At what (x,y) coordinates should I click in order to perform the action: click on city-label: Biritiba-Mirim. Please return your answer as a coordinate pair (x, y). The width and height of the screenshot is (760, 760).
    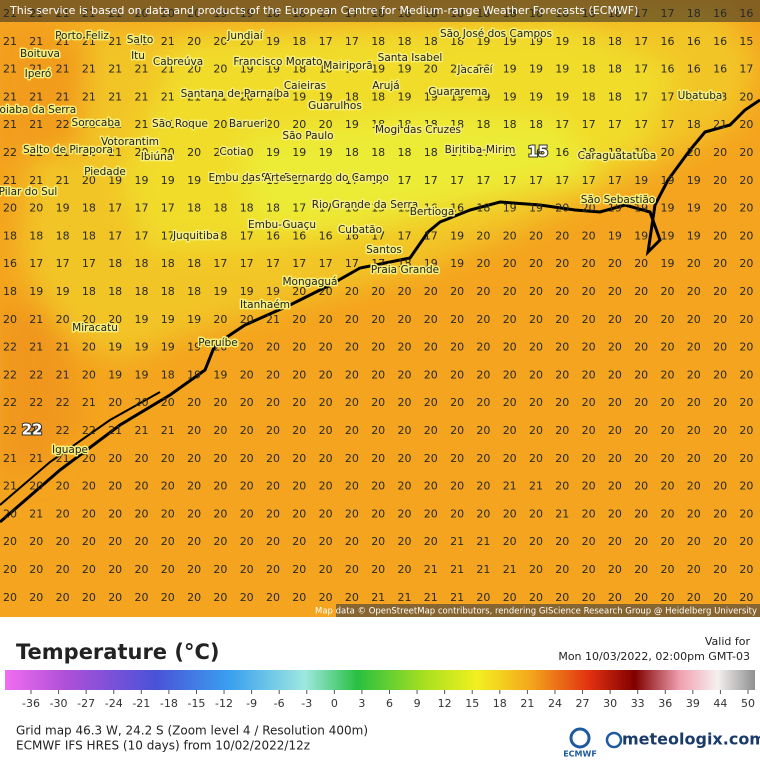
    Looking at the image, I should click on (480, 150).